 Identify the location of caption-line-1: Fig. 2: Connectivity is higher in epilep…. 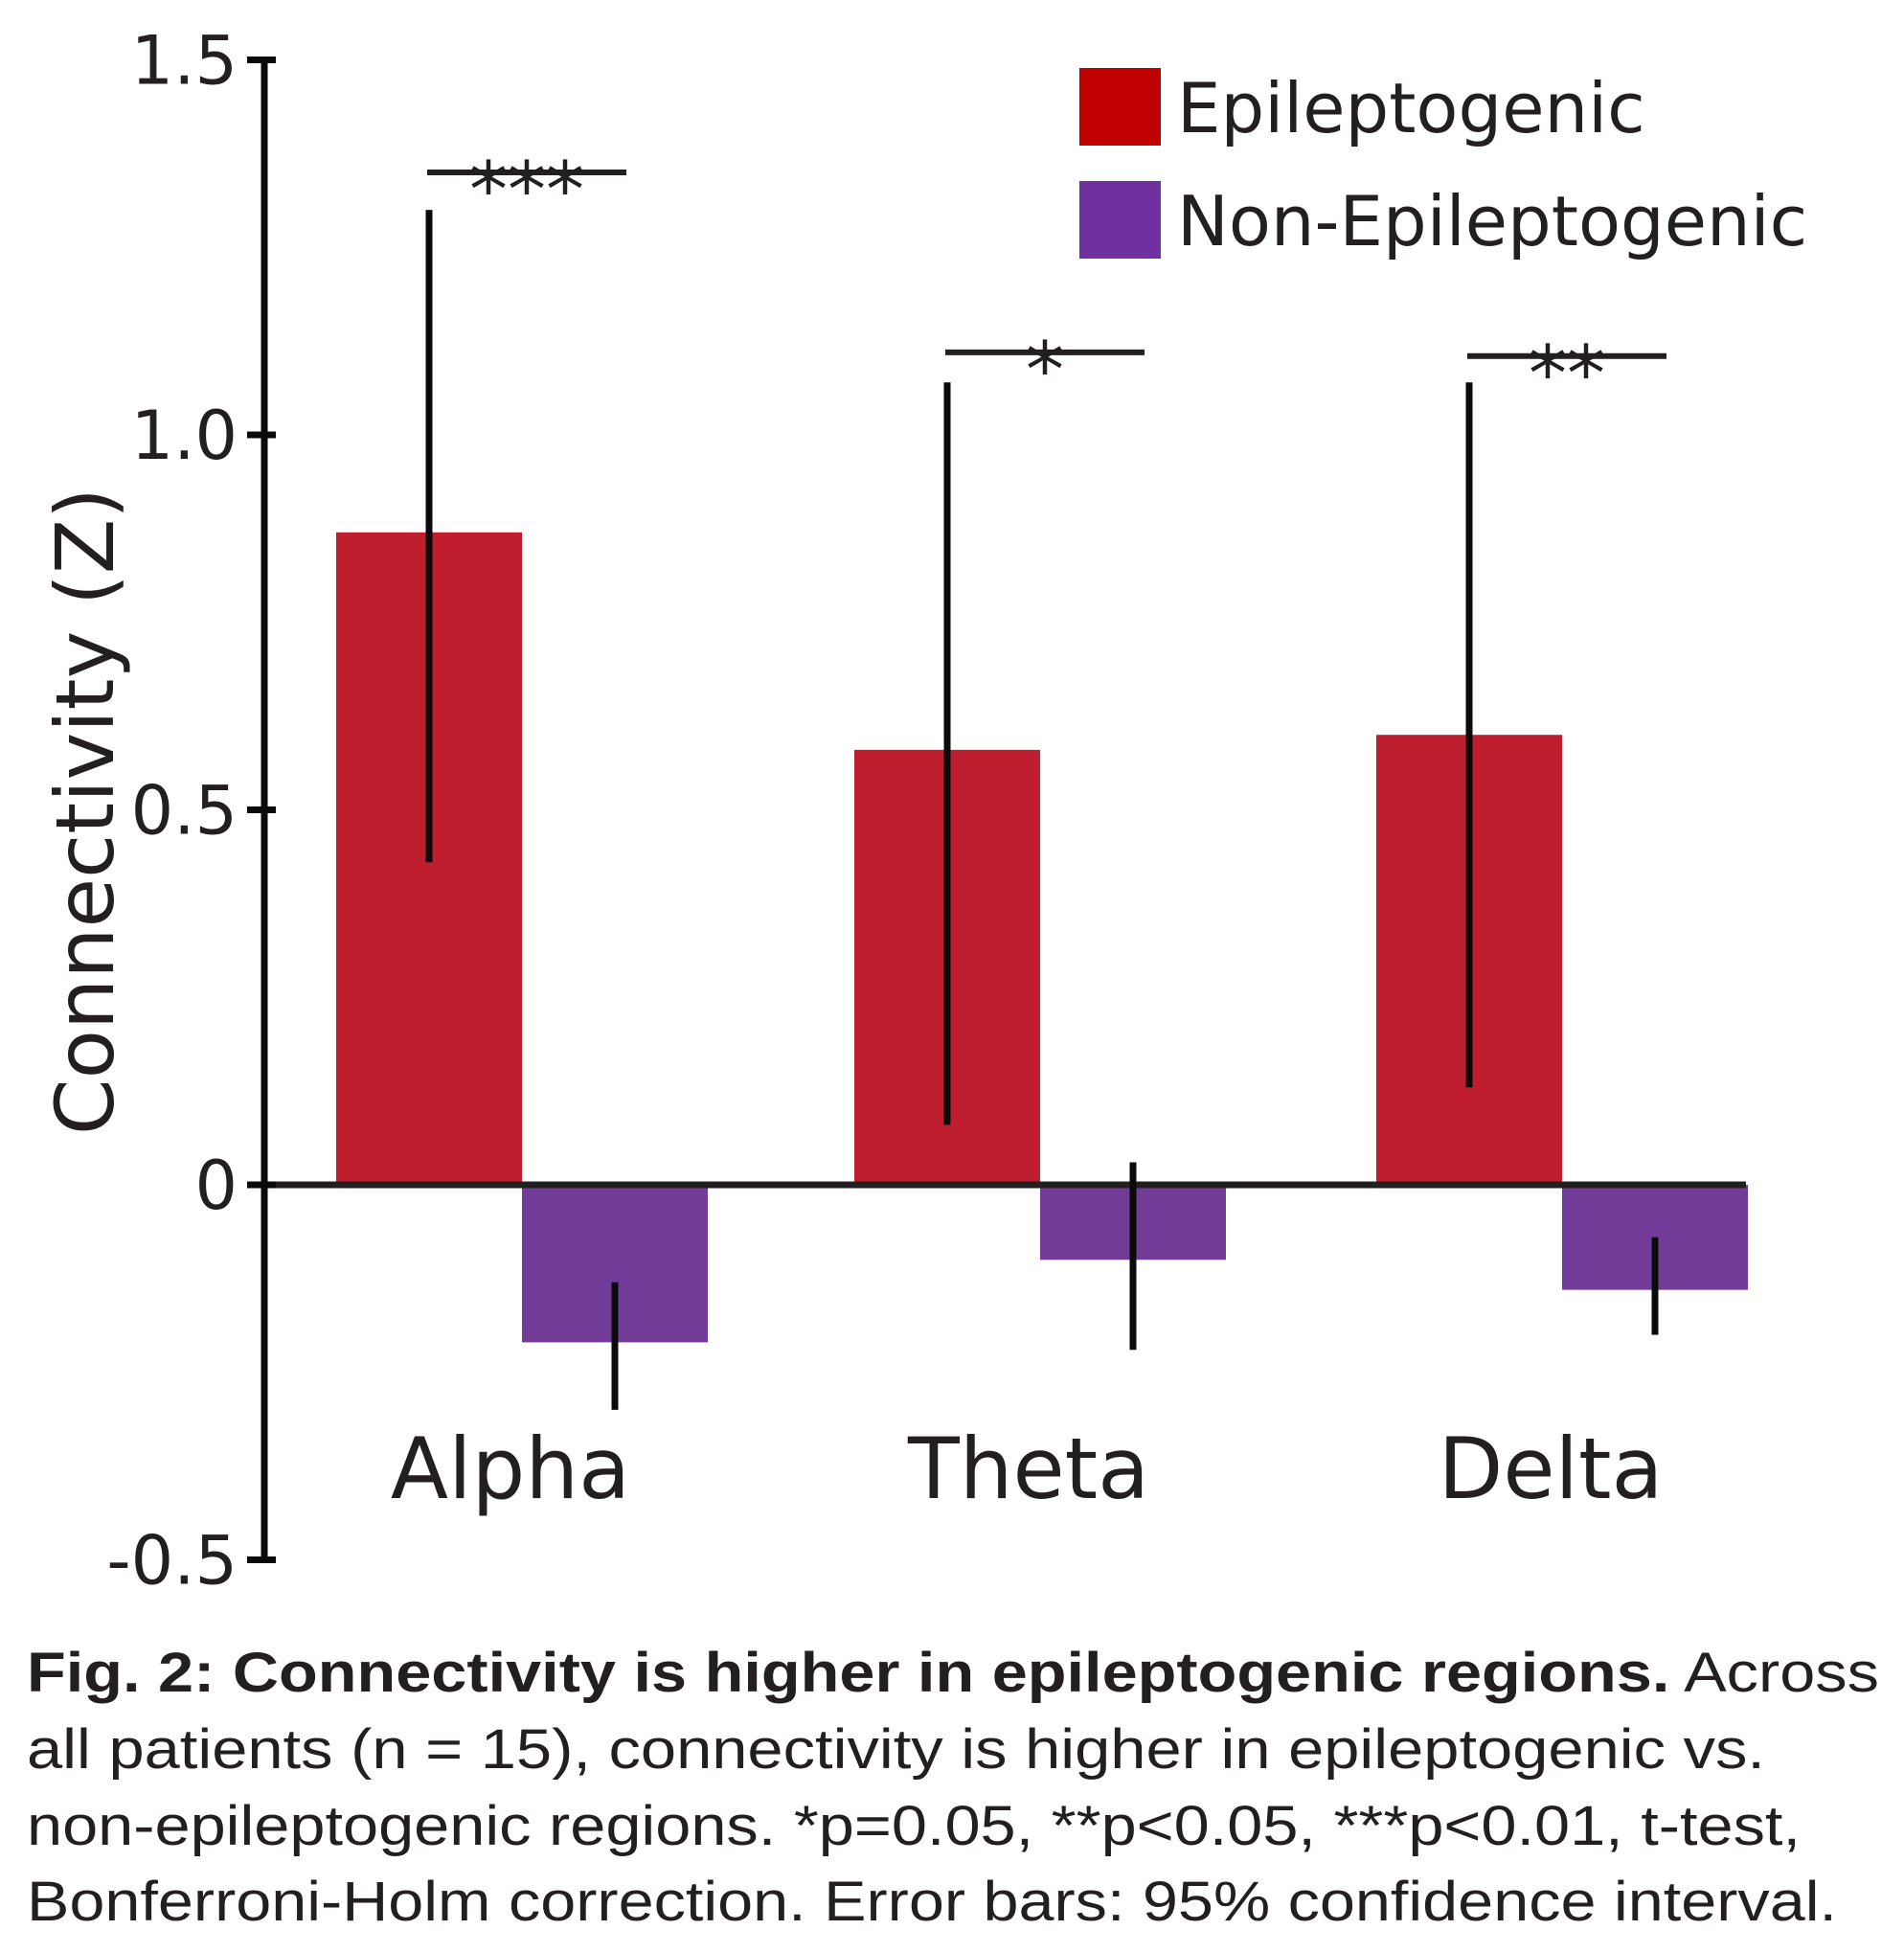
(953, 1673).